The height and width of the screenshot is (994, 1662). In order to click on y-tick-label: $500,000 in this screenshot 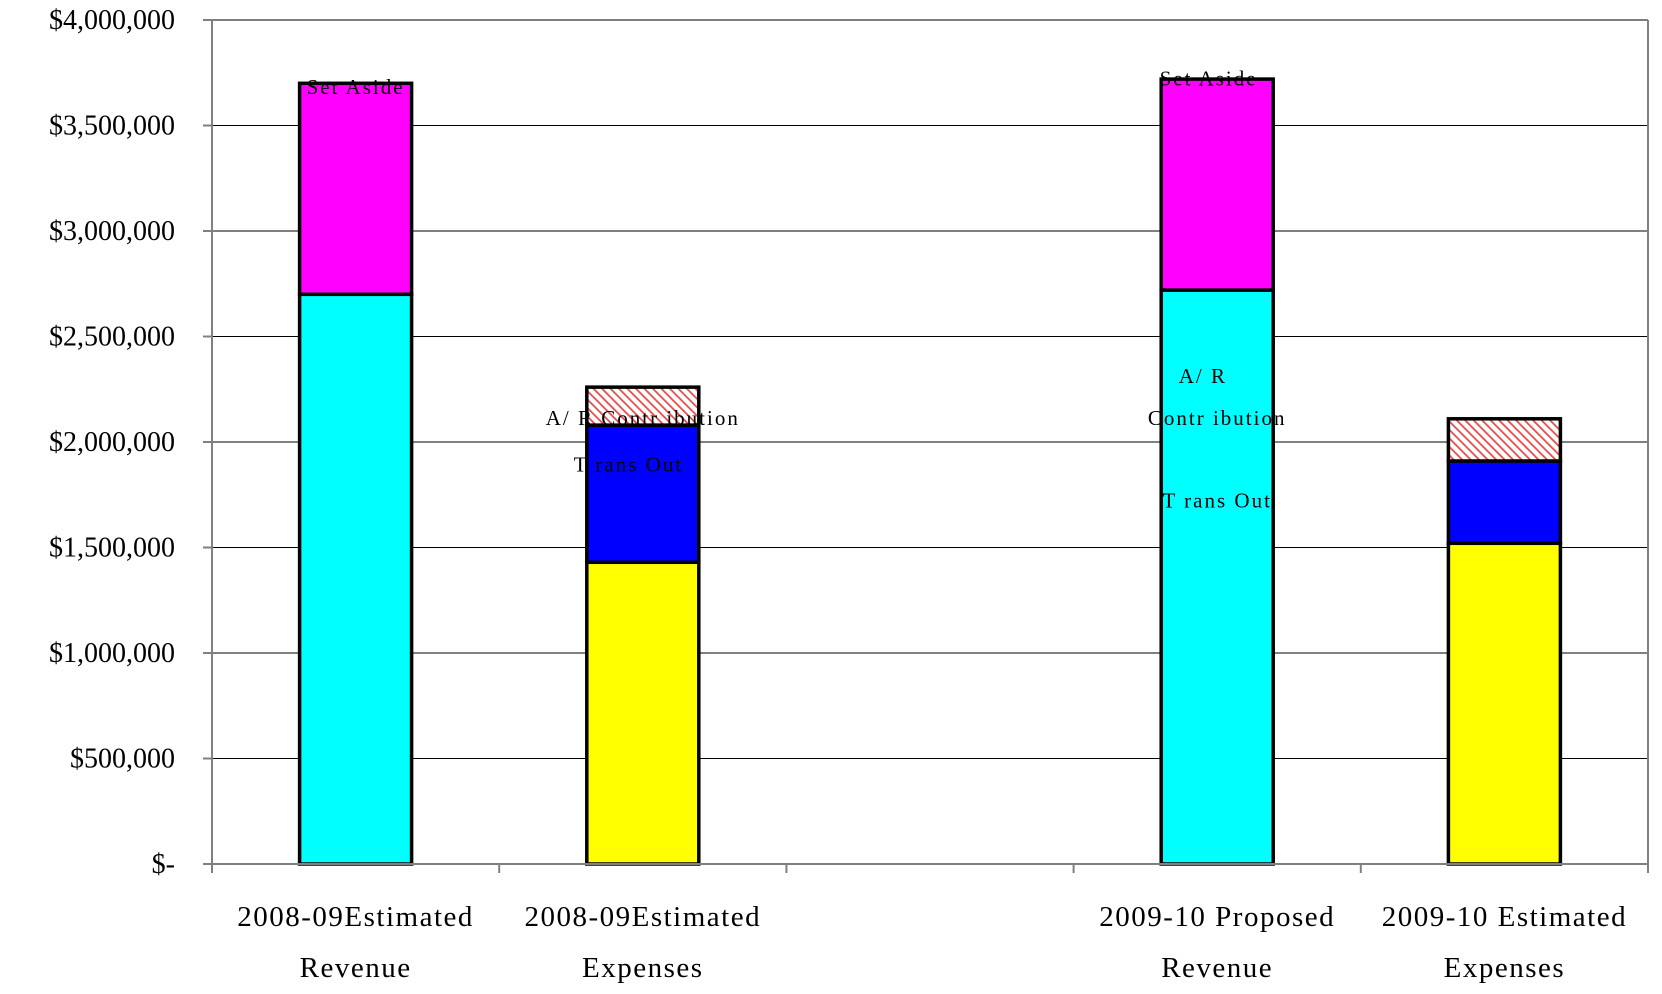, I will do `click(122, 759)`.